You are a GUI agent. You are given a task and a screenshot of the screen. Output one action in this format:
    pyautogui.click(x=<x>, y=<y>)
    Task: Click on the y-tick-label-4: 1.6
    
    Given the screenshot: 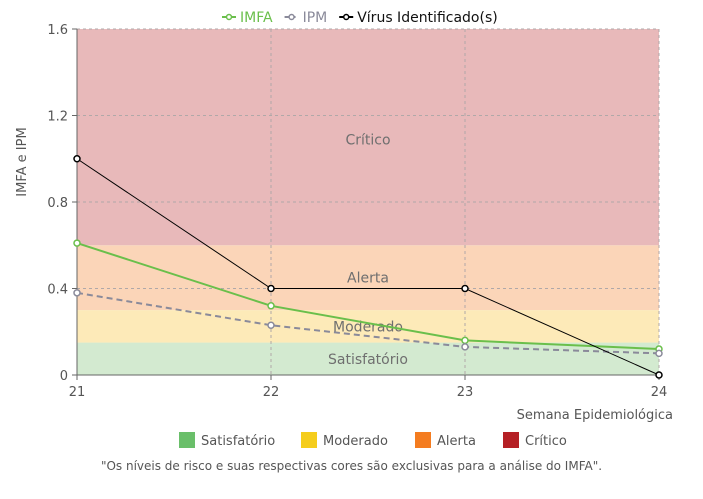 What is the action you would take?
    pyautogui.click(x=57, y=30)
    